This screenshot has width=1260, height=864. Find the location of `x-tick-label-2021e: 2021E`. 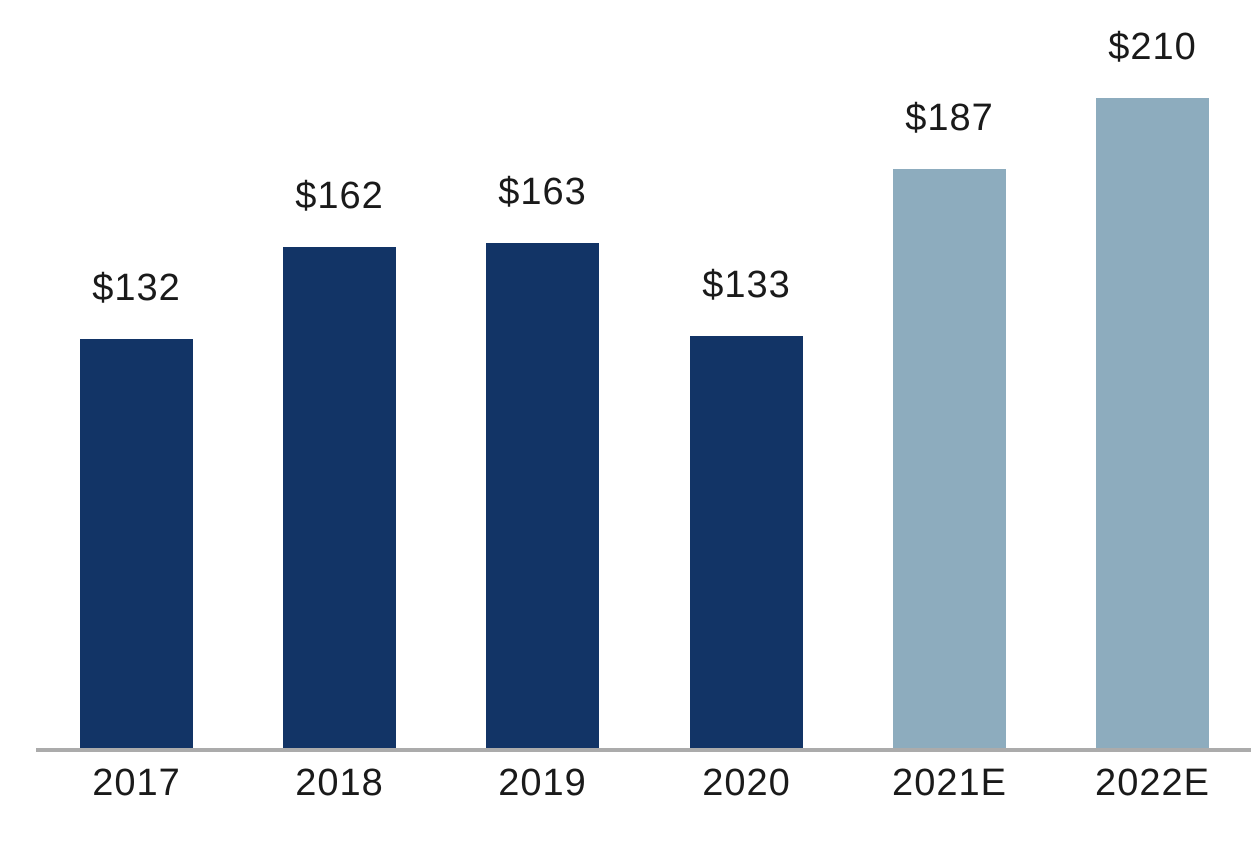

x-tick-label-2021e: 2021E is located at coordinates (949, 783).